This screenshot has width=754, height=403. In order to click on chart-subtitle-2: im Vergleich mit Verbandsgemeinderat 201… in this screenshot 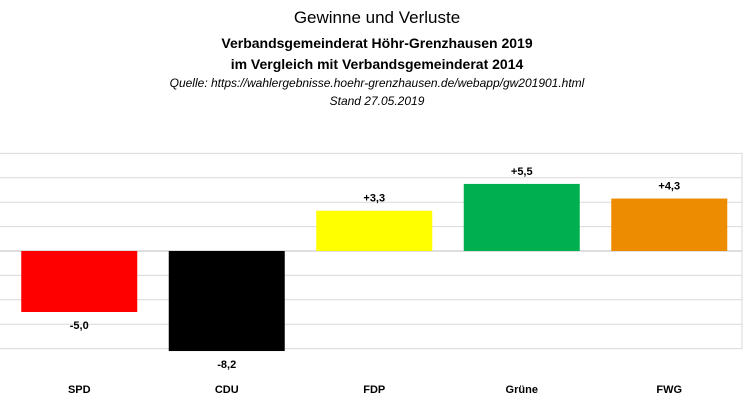, I will do `click(377, 64)`.